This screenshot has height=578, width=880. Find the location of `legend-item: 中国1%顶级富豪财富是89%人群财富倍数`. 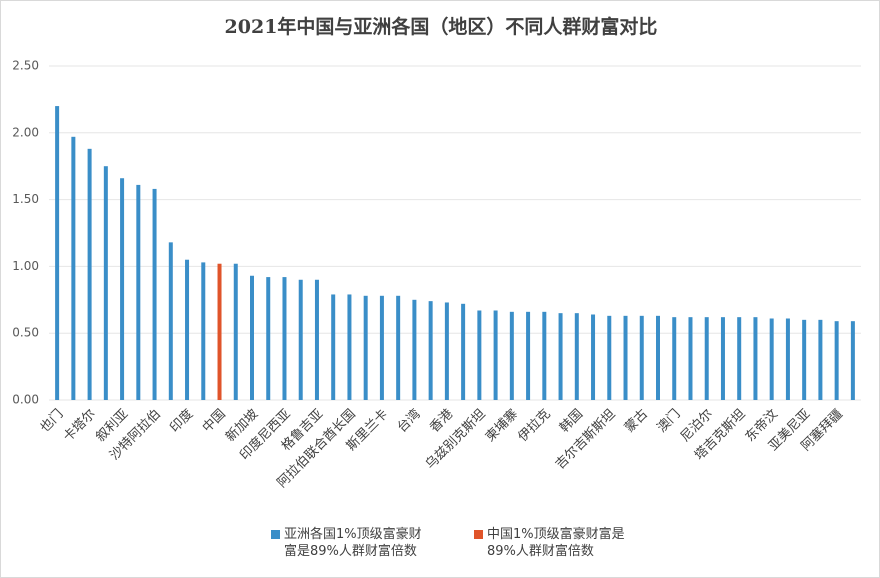

legend-item: 中国1%顶级富豪财富是89%人群财富倍数 is located at coordinates (555, 543).